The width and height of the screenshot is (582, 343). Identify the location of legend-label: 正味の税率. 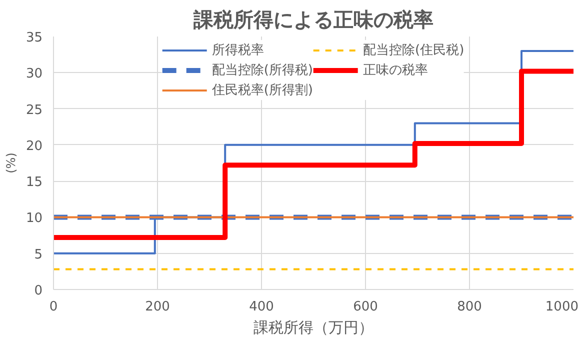
(395, 70).